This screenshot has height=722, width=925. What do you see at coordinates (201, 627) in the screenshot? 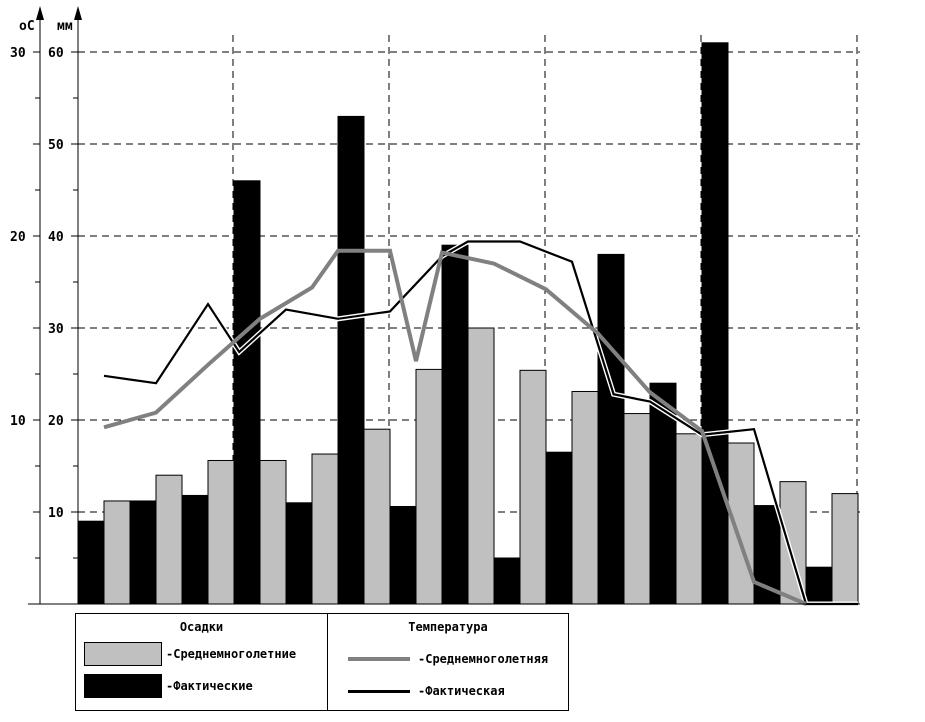
I see `precipitation-legend-title: Осадки` at bounding box center [201, 627].